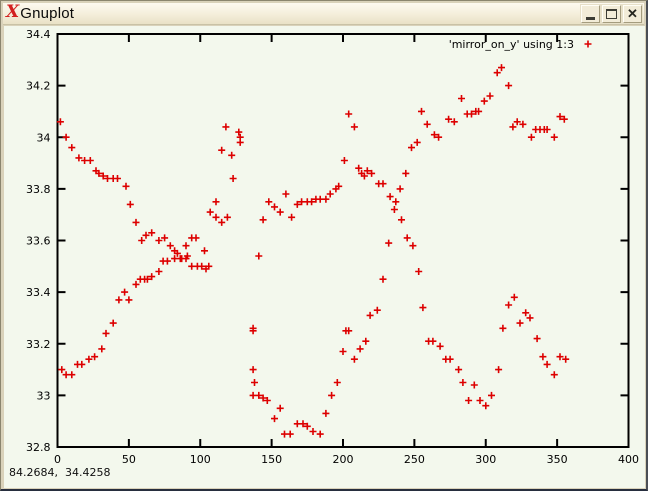 Image resolution: width=648 pixels, height=491 pixels. Describe the element at coordinates (414, 459) in the screenshot. I see `svg-text: 250` at that location.